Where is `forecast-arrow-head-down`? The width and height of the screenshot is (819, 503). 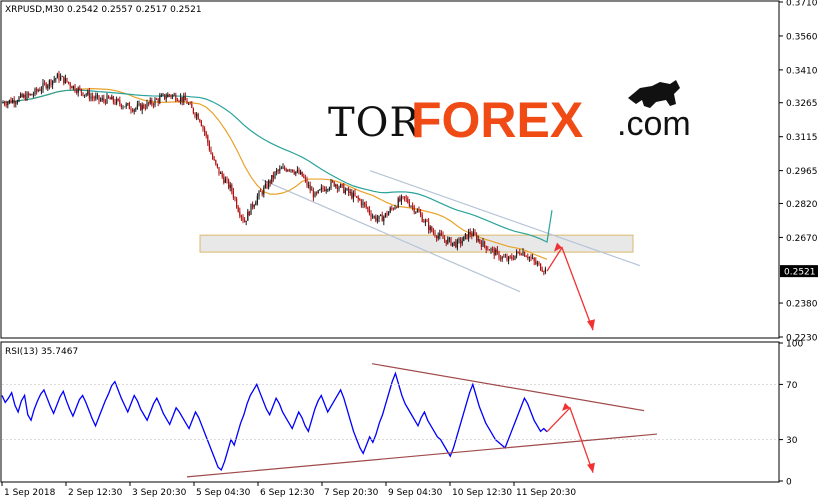
forecast-arrow-head-down is located at coordinates (591, 325).